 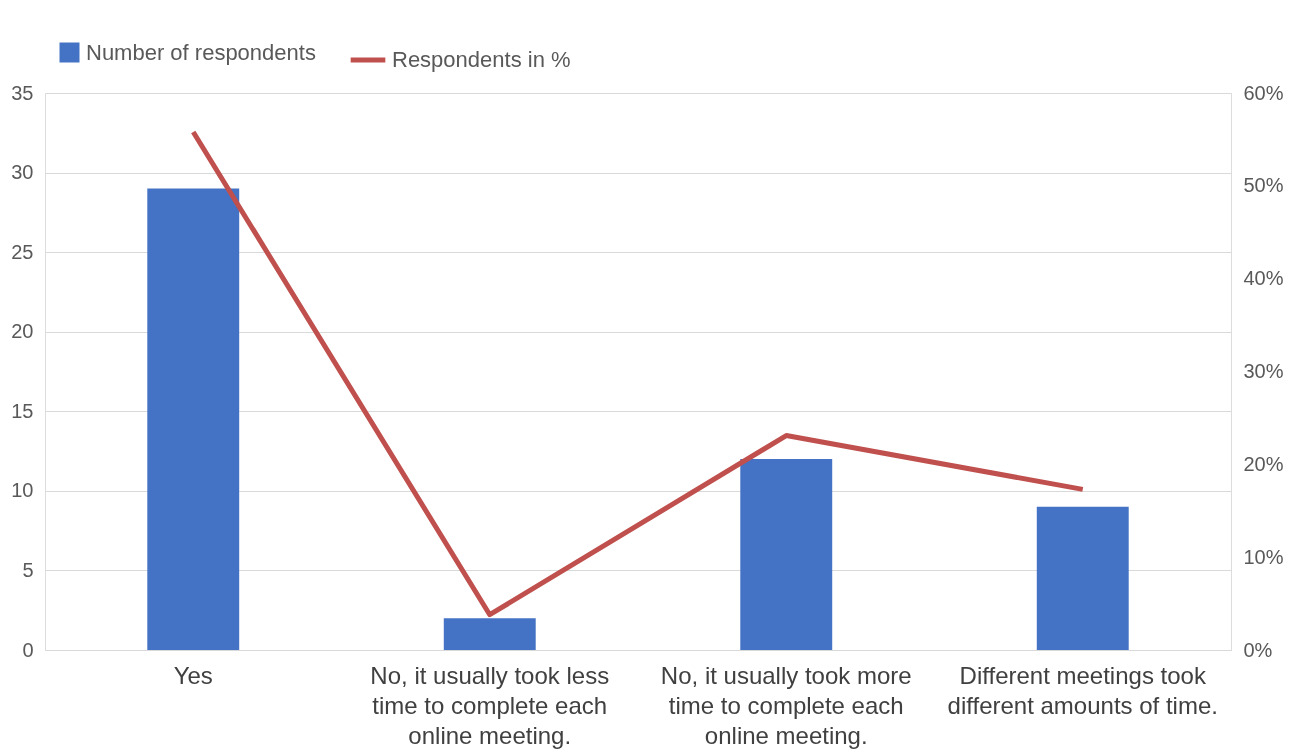 I want to click on y2-tick-label: 50%, so click(x=1263, y=185).